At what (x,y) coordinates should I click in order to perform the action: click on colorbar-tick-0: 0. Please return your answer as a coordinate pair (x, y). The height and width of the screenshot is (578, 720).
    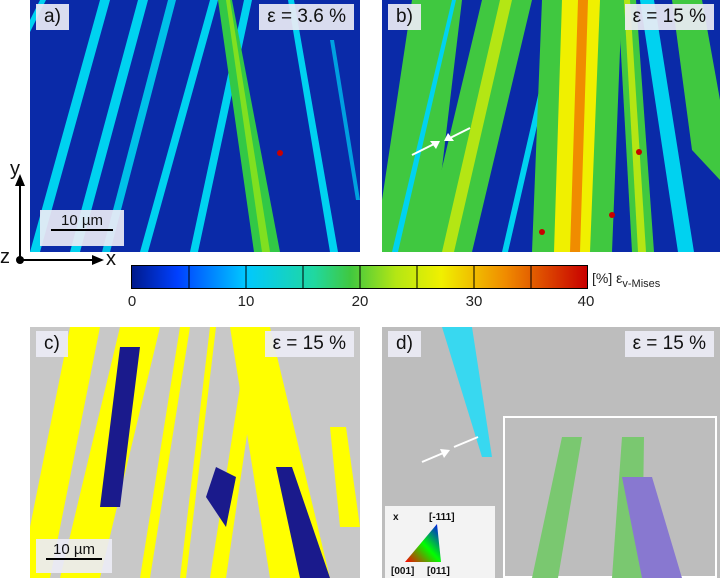
    Looking at the image, I should click on (132, 301).